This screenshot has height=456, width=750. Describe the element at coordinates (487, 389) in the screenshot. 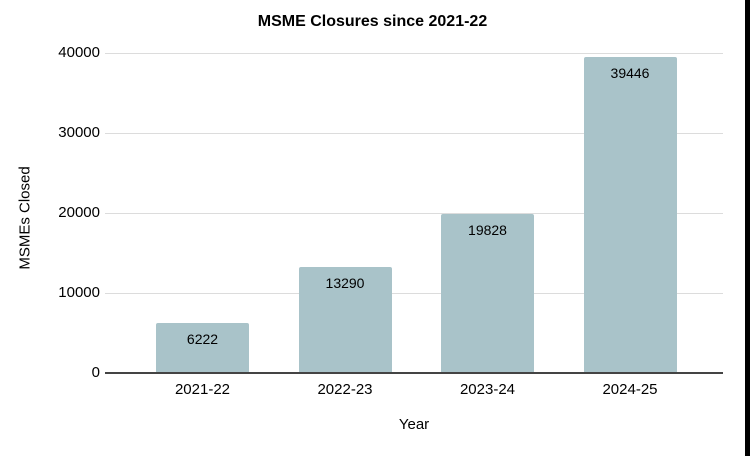

I see `x-tick-label: 2023-24` at that location.